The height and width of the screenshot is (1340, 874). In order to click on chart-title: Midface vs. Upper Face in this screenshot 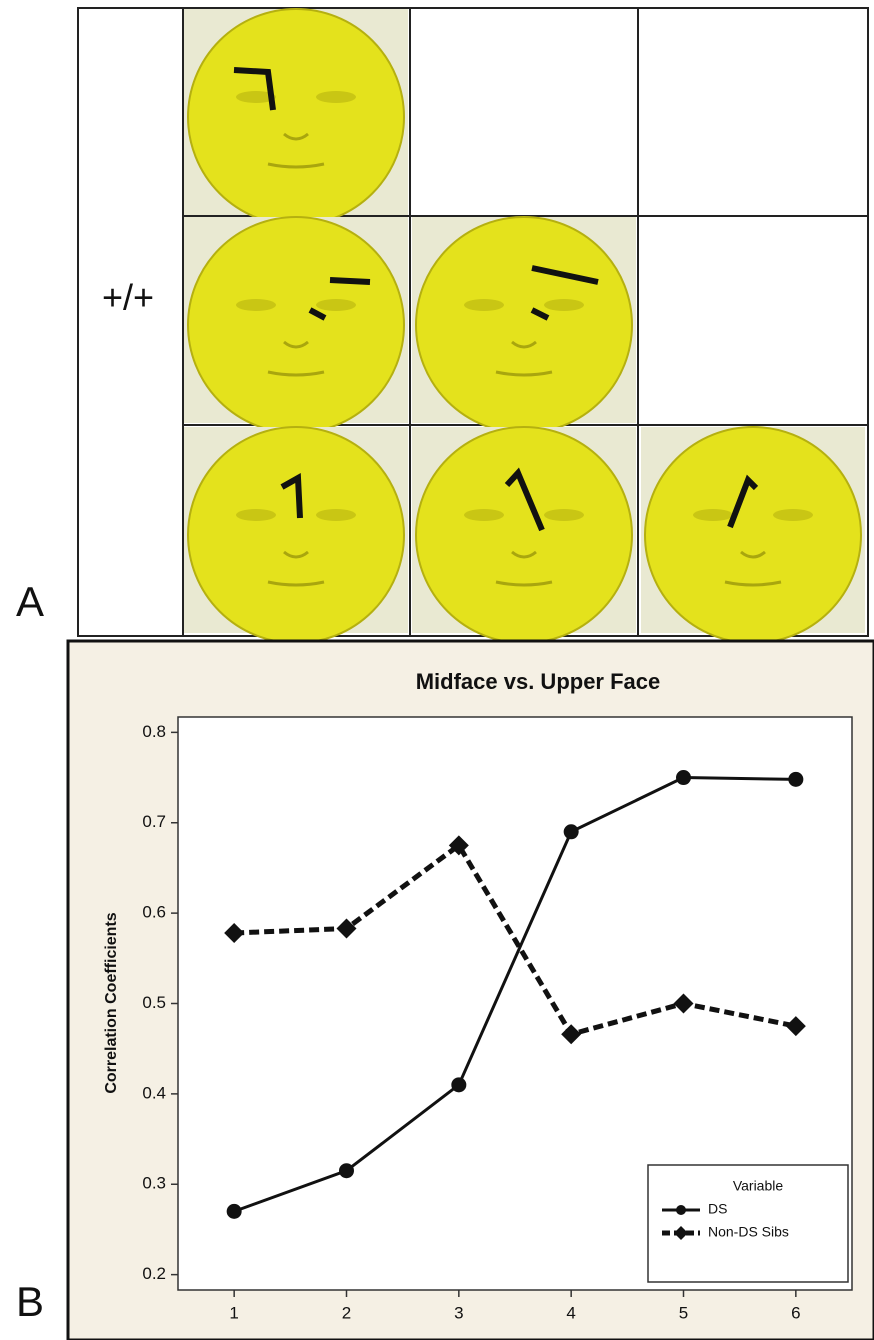, I will do `click(538, 681)`.